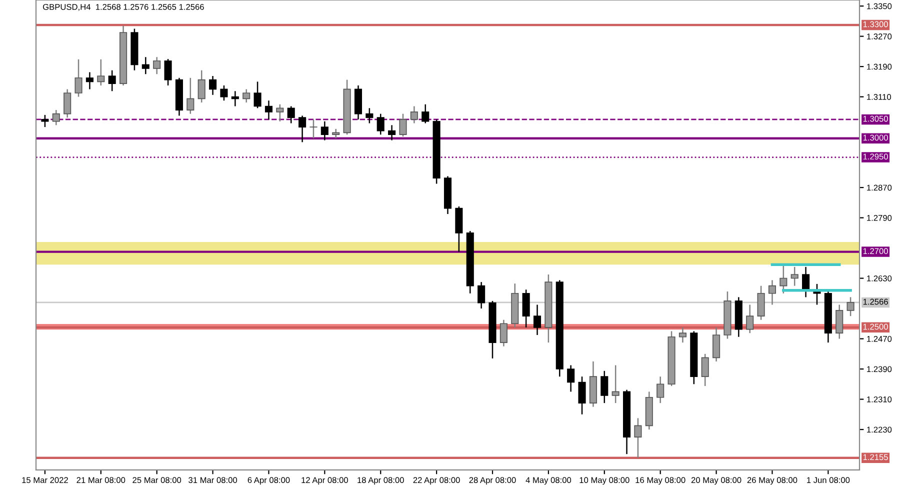 Image resolution: width=900 pixels, height=487 pixels. Describe the element at coordinates (879, 36) in the screenshot. I see `y-tick-label: 1.3270` at that location.